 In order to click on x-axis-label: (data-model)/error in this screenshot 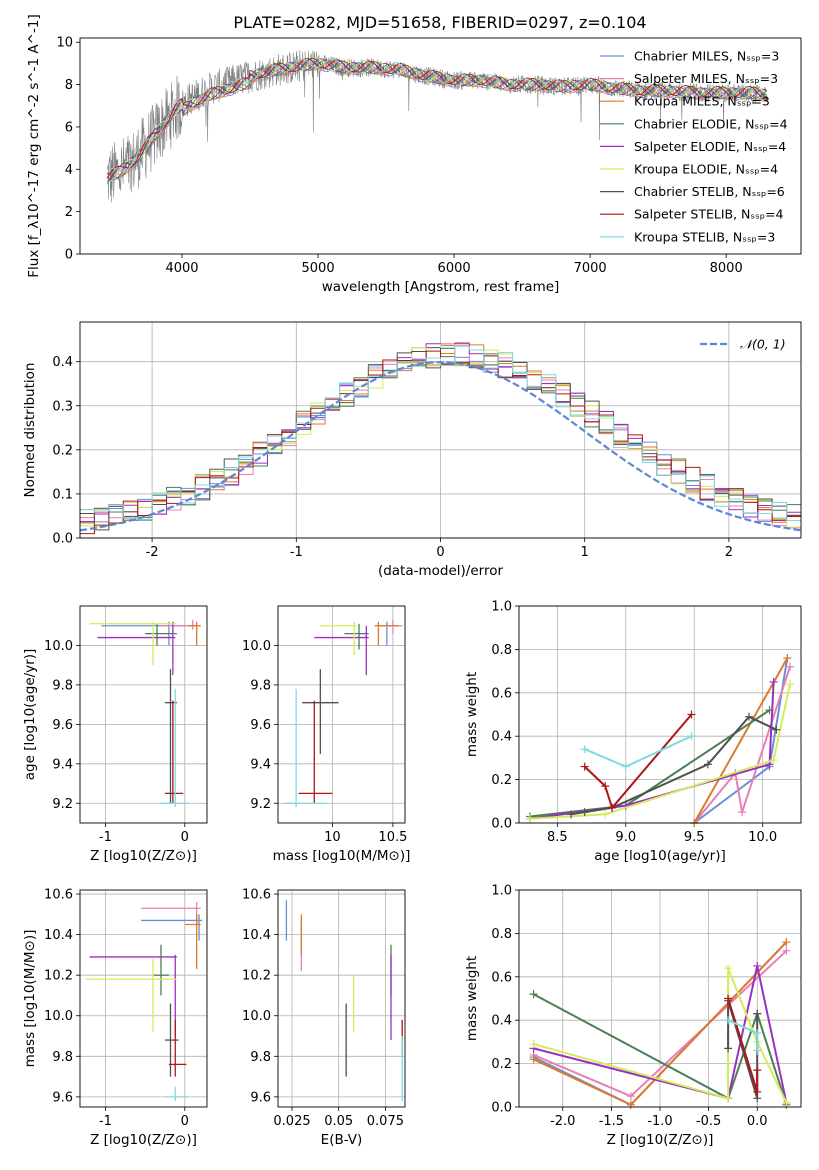, I will do `click(441, 571)`.